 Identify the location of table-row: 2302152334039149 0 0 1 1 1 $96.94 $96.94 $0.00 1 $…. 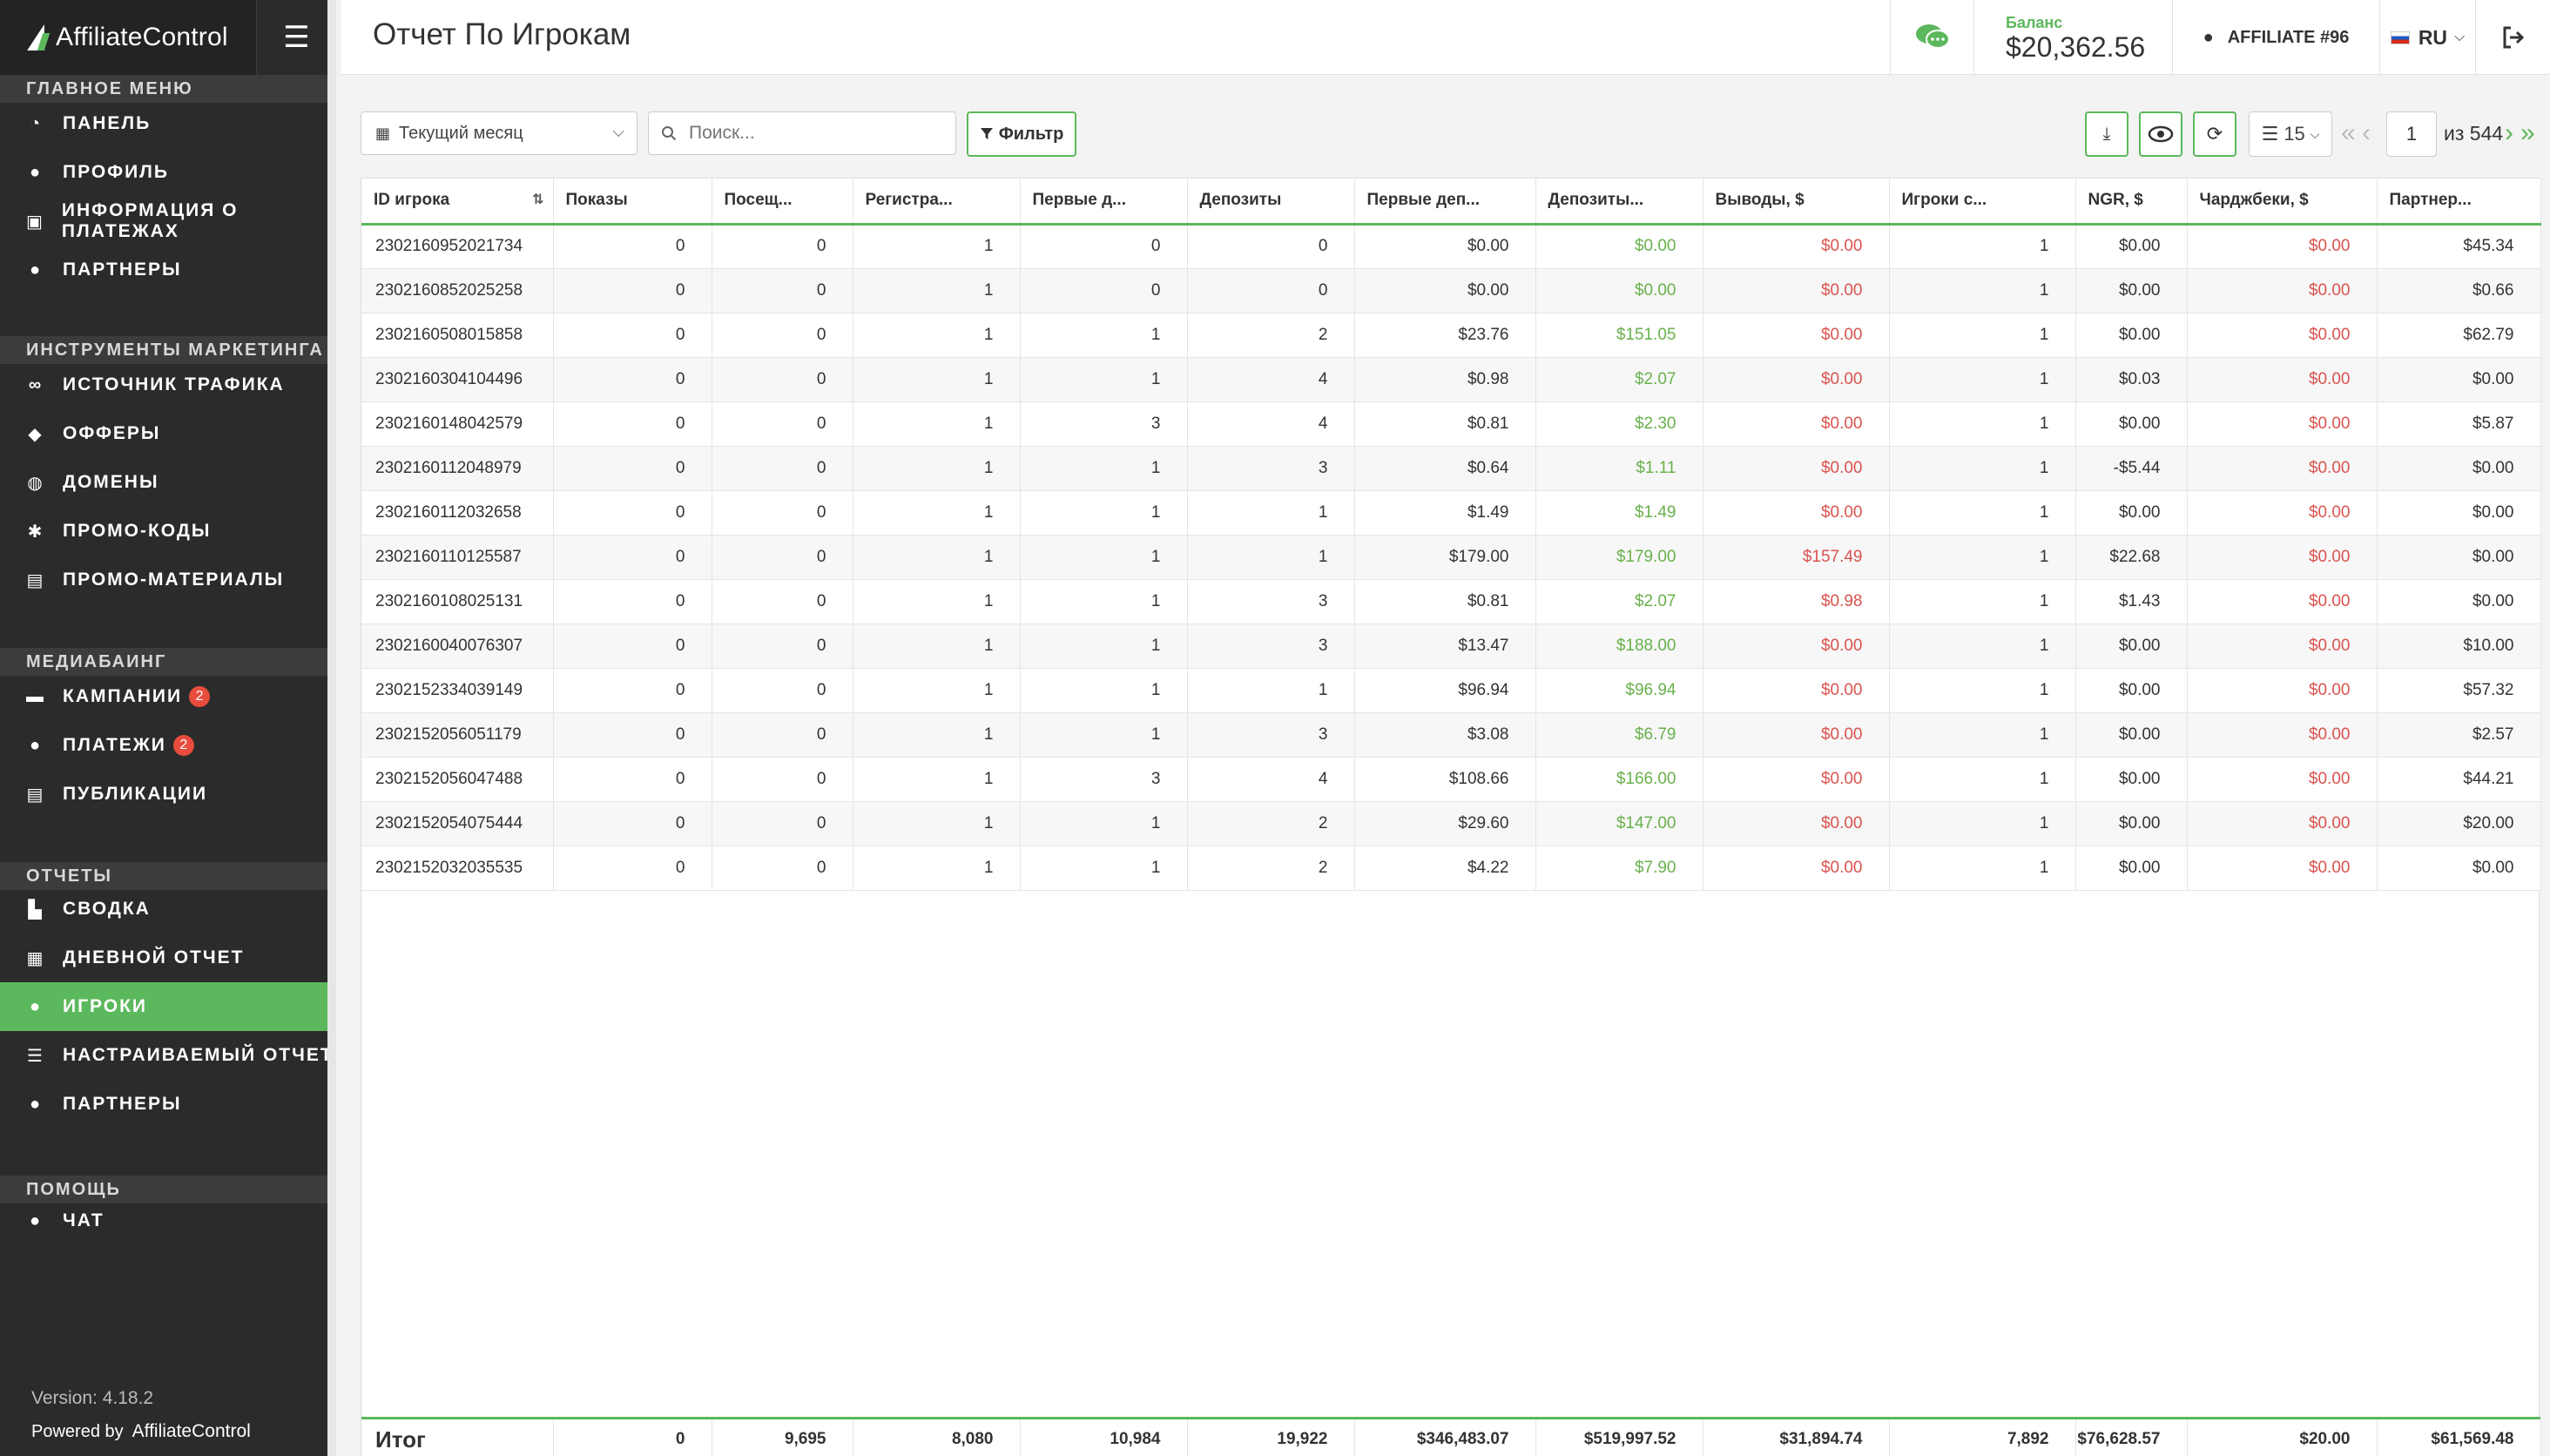
(1451, 690).